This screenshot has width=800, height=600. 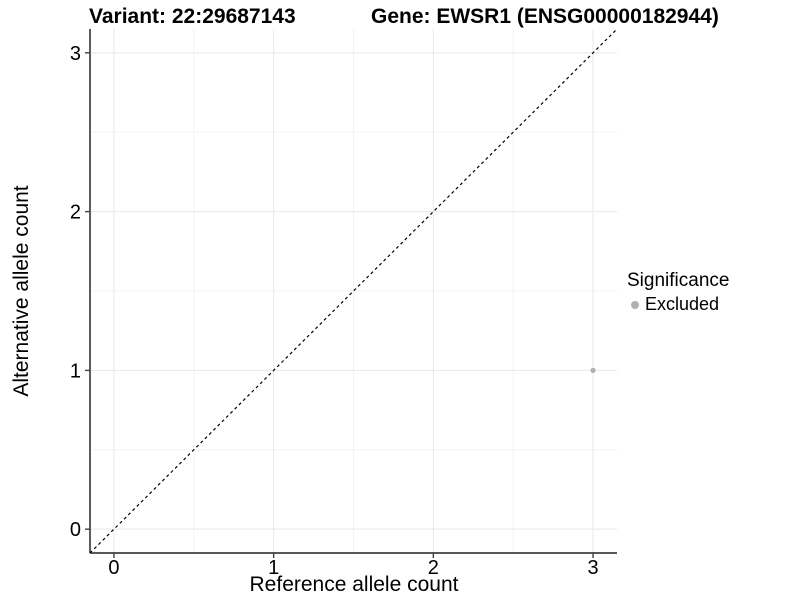 What do you see at coordinates (192, 16) in the screenshot?
I see `variant-title: Variant: 22:29687143` at bounding box center [192, 16].